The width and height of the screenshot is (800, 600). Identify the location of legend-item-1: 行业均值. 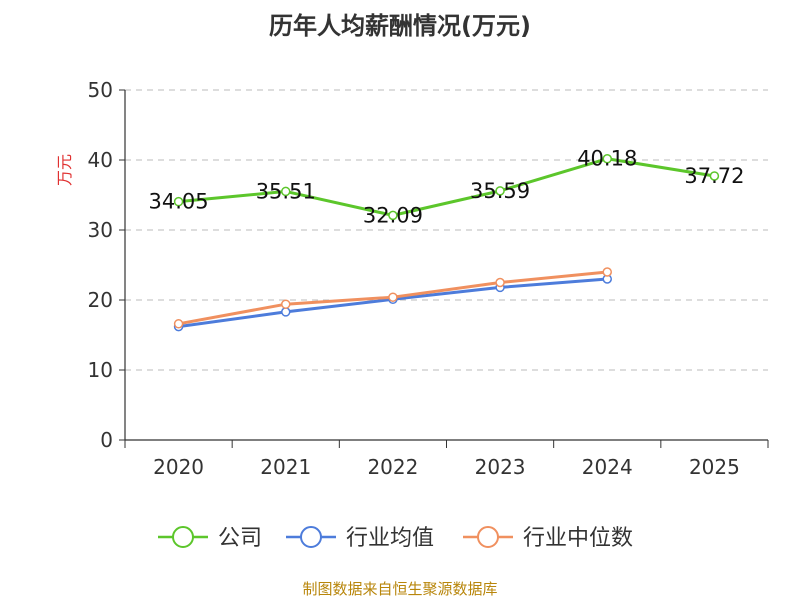
(360, 538).